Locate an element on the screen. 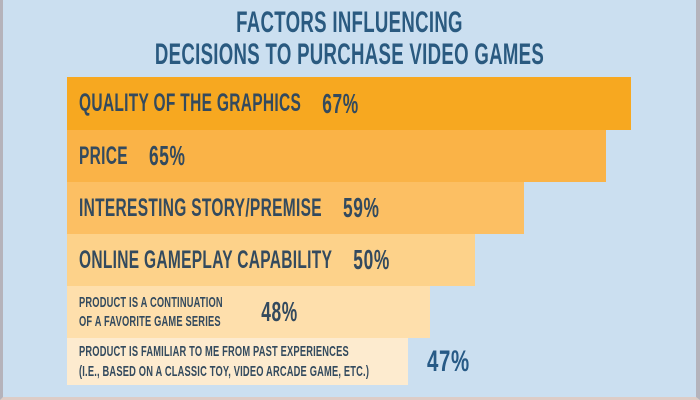 The width and height of the screenshot is (700, 400). bar-value: 59% is located at coordinates (361, 207).